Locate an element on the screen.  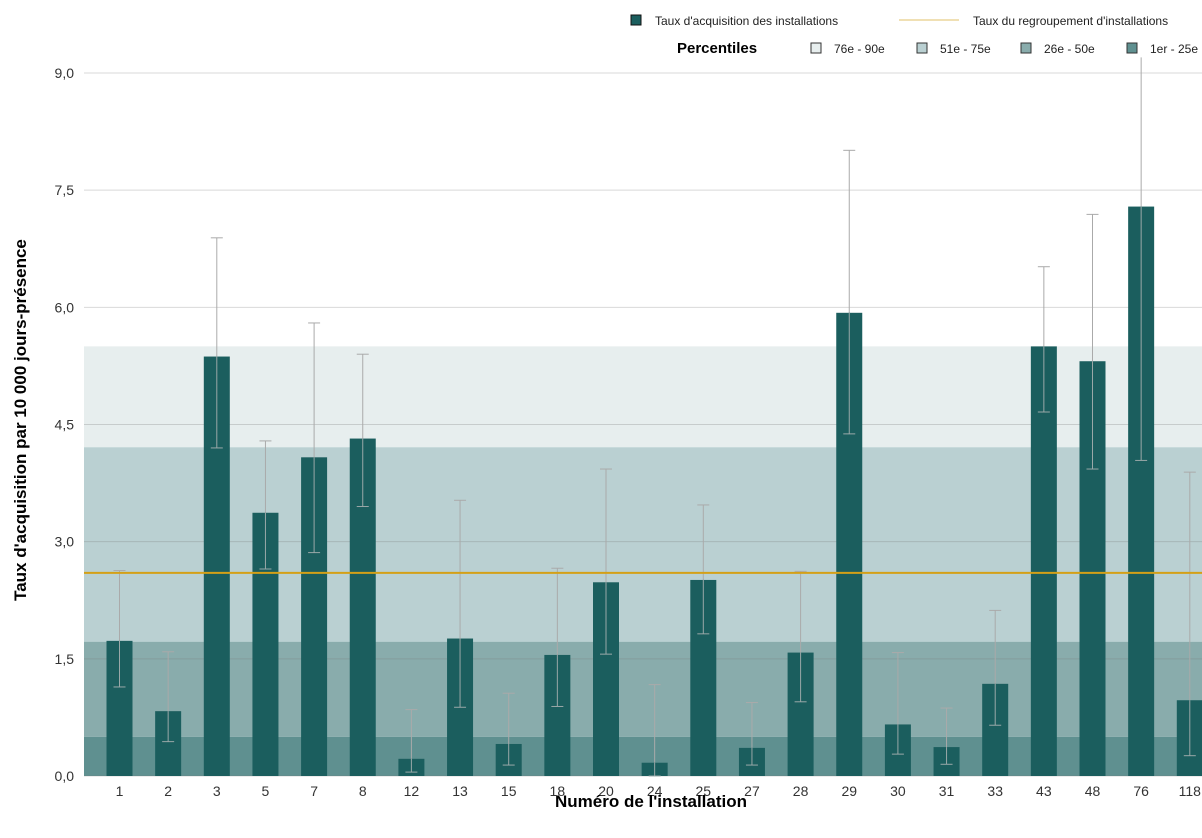
y-tick-label-4: 6,0 is located at coordinates (65, 307).